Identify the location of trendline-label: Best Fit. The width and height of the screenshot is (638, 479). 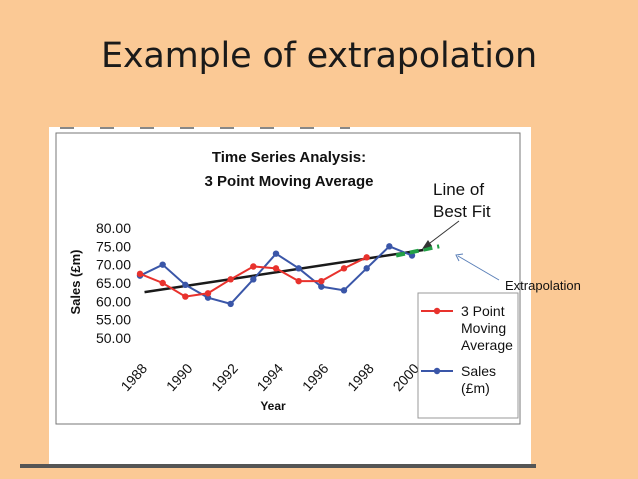
(462, 211).